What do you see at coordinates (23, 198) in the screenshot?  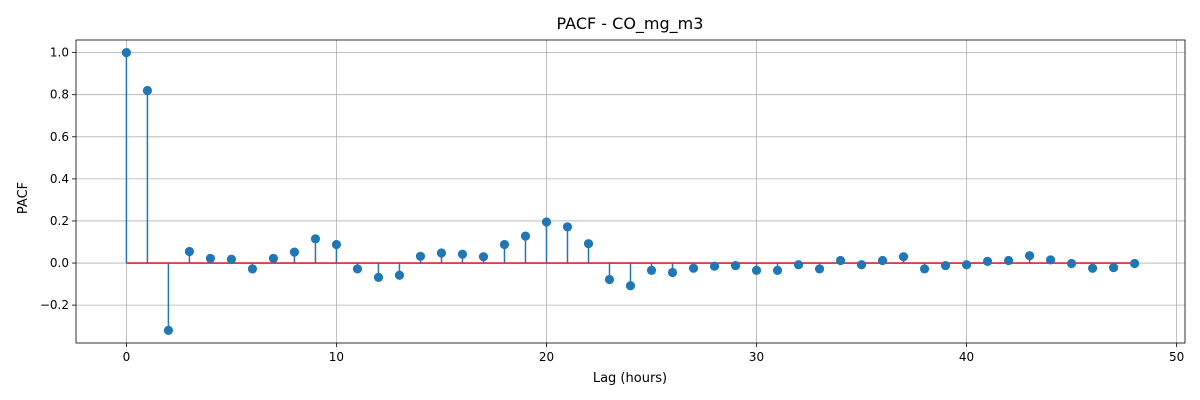 I see `y-axis-label: PACF` at bounding box center [23, 198].